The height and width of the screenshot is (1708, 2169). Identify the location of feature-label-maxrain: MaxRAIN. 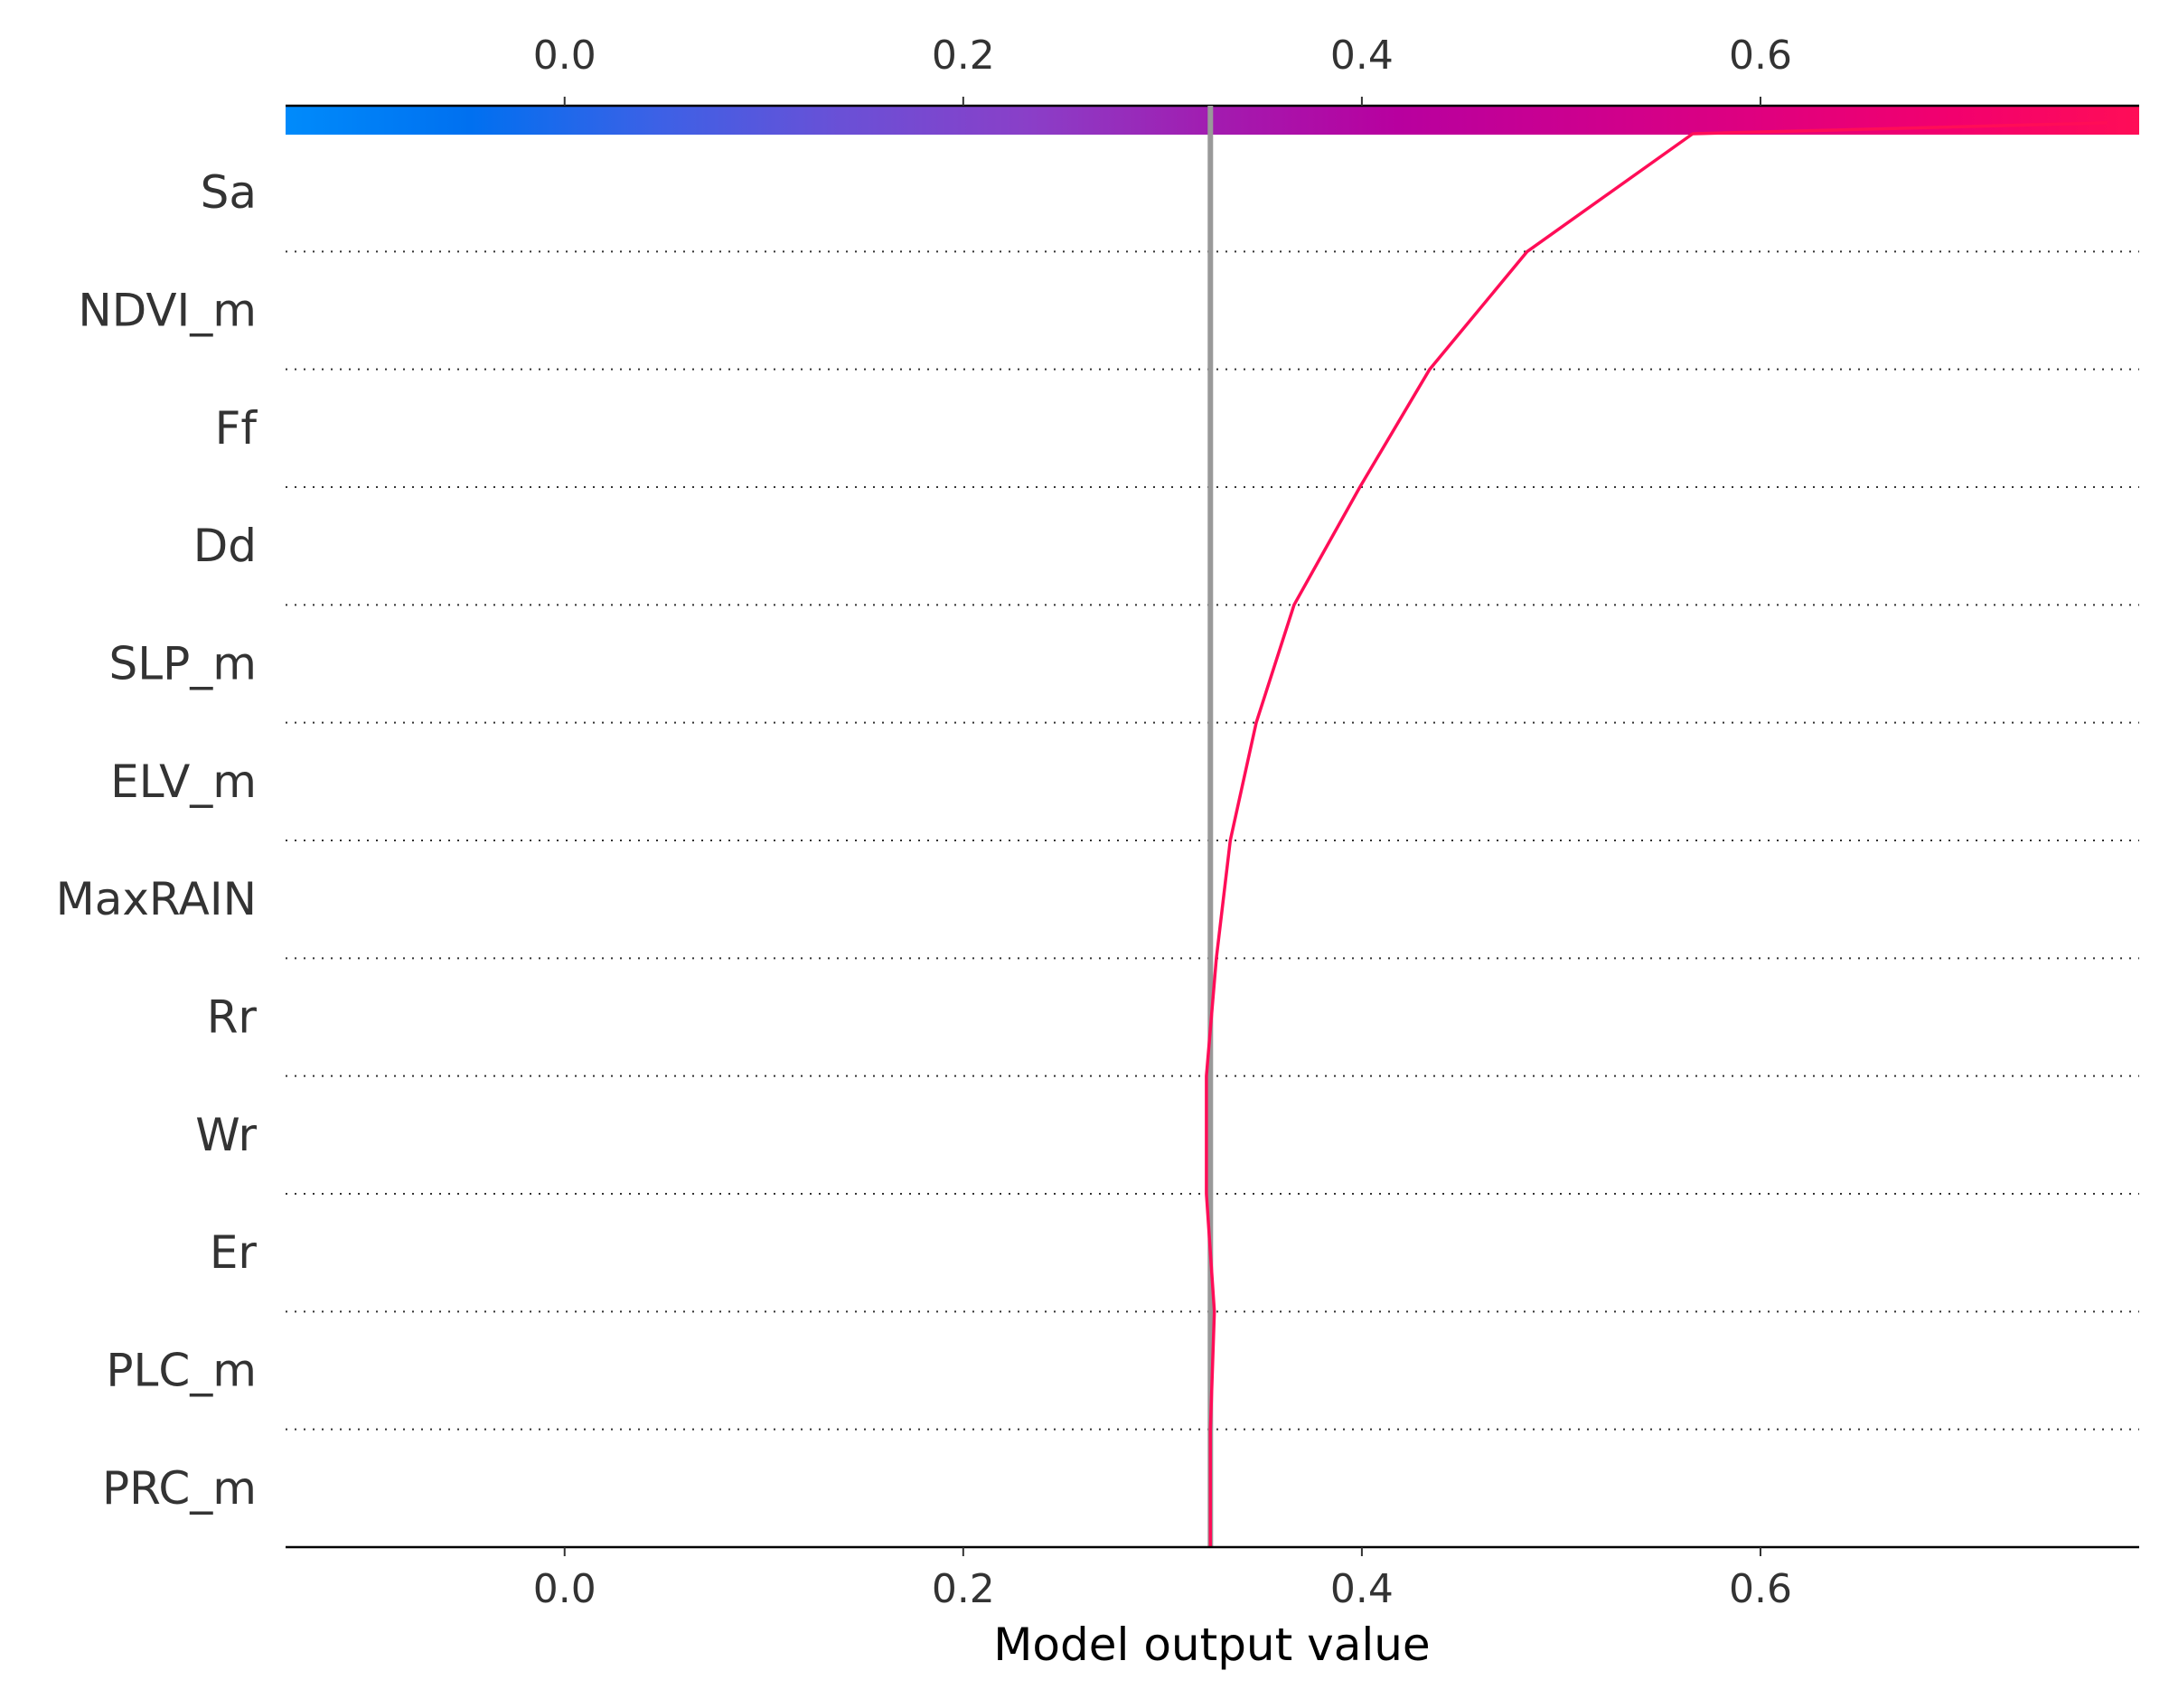
(157, 899).